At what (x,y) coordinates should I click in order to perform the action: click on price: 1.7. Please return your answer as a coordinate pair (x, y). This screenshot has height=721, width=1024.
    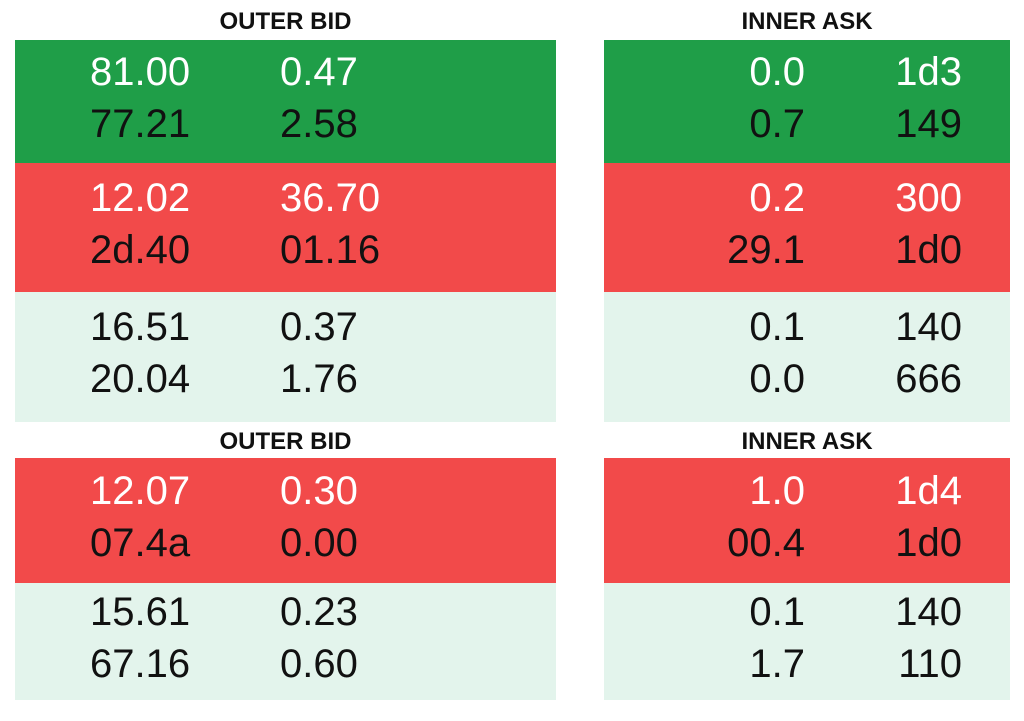
    Looking at the image, I should click on (777, 663).